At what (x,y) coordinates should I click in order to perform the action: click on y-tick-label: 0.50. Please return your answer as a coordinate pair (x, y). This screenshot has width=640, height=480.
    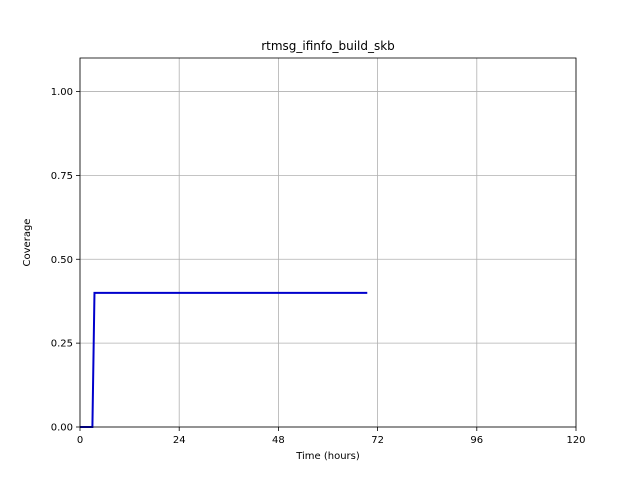
    Looking at the image, I should click on (62, 260).